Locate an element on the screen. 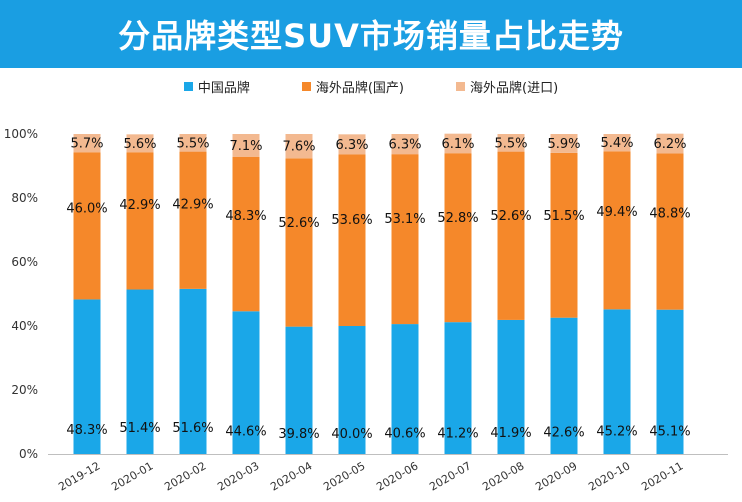  data-label: 46.0% is located at coordinates (86, 209).